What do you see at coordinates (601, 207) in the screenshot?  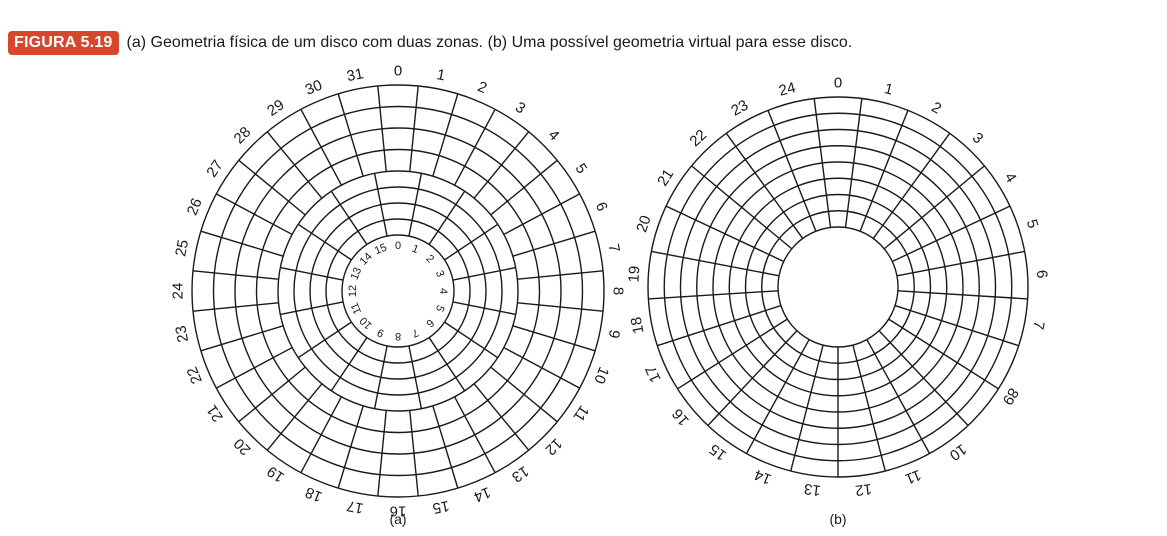 I see `disk-a-outer-sector-label: 6` at bounding box center [601, 207].